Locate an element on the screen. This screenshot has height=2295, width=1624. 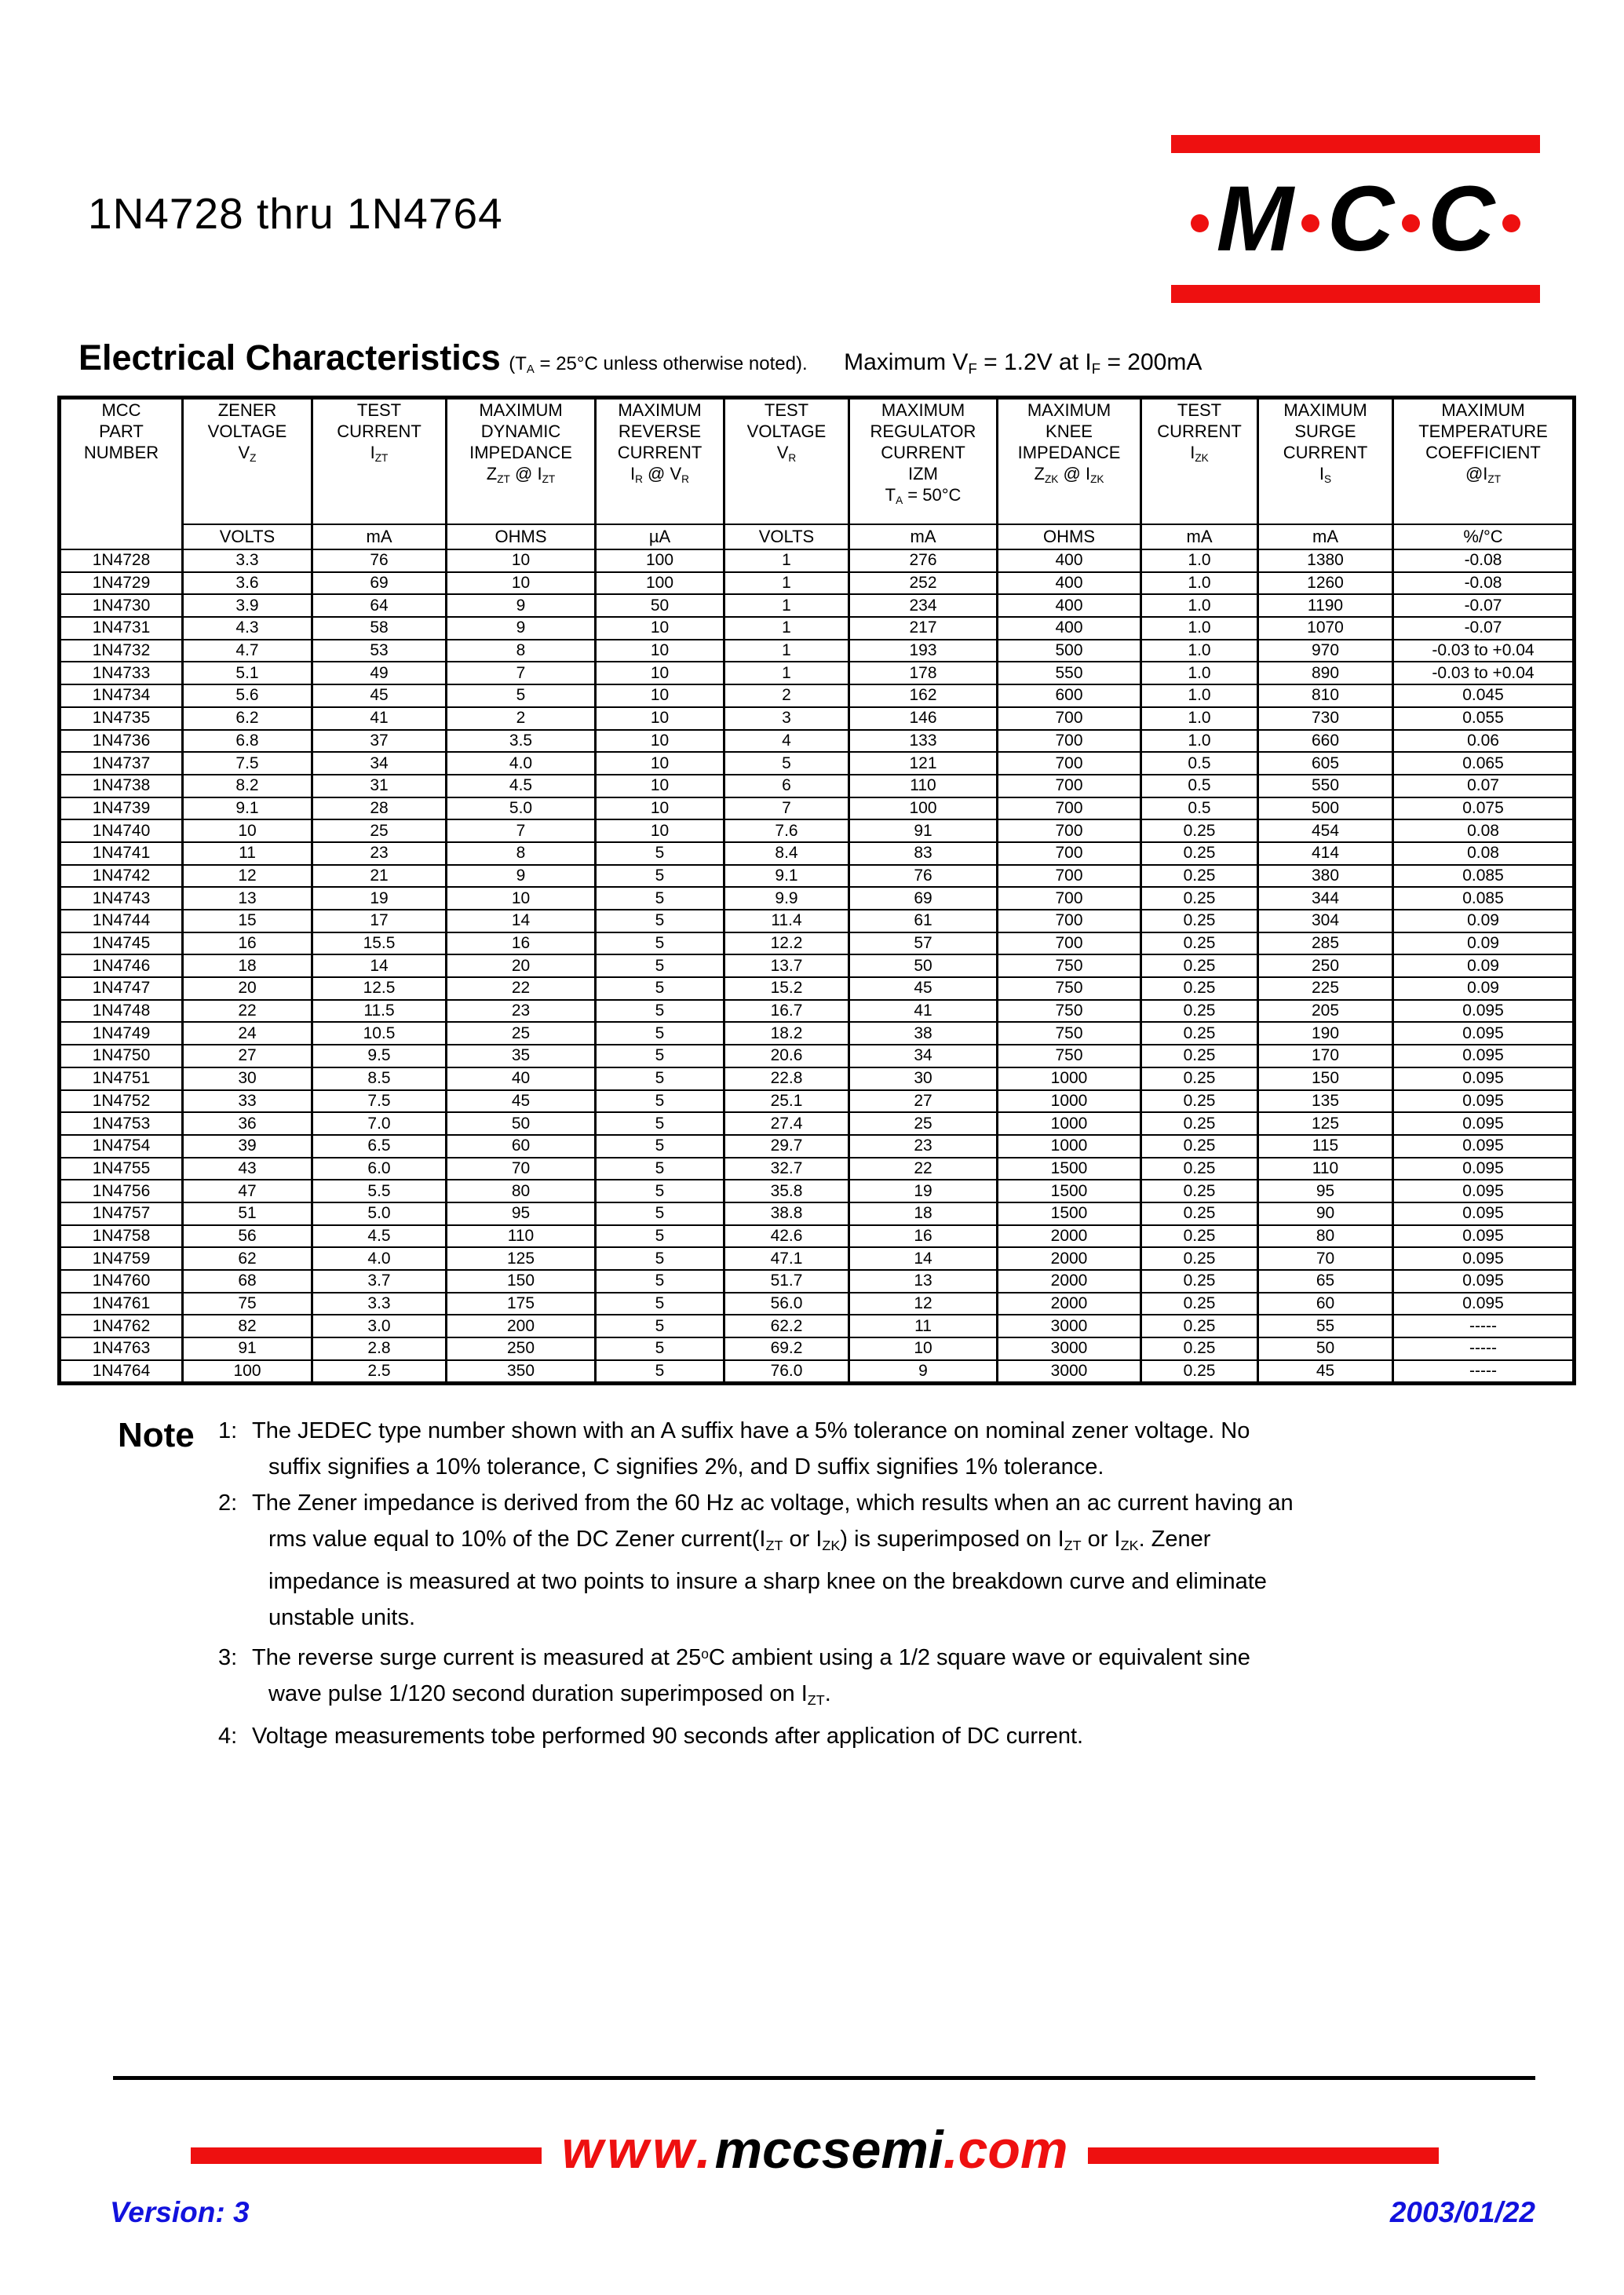
spec-cell: 600 is located at coordinates (1069, 696).